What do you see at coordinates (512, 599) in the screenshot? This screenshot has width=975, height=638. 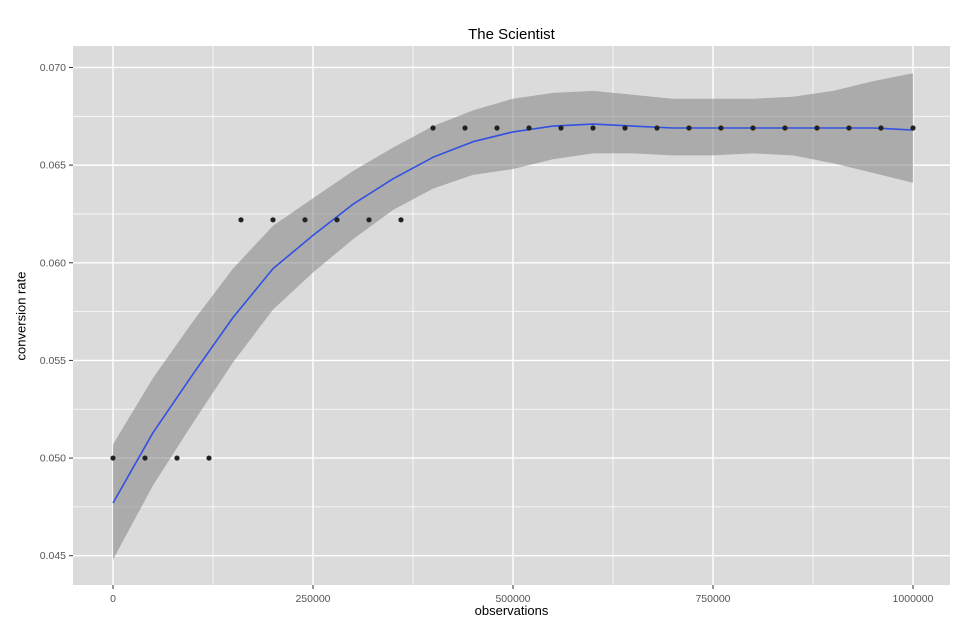 I see `x-tick-label: 500000` at bounding box center [512, 599].